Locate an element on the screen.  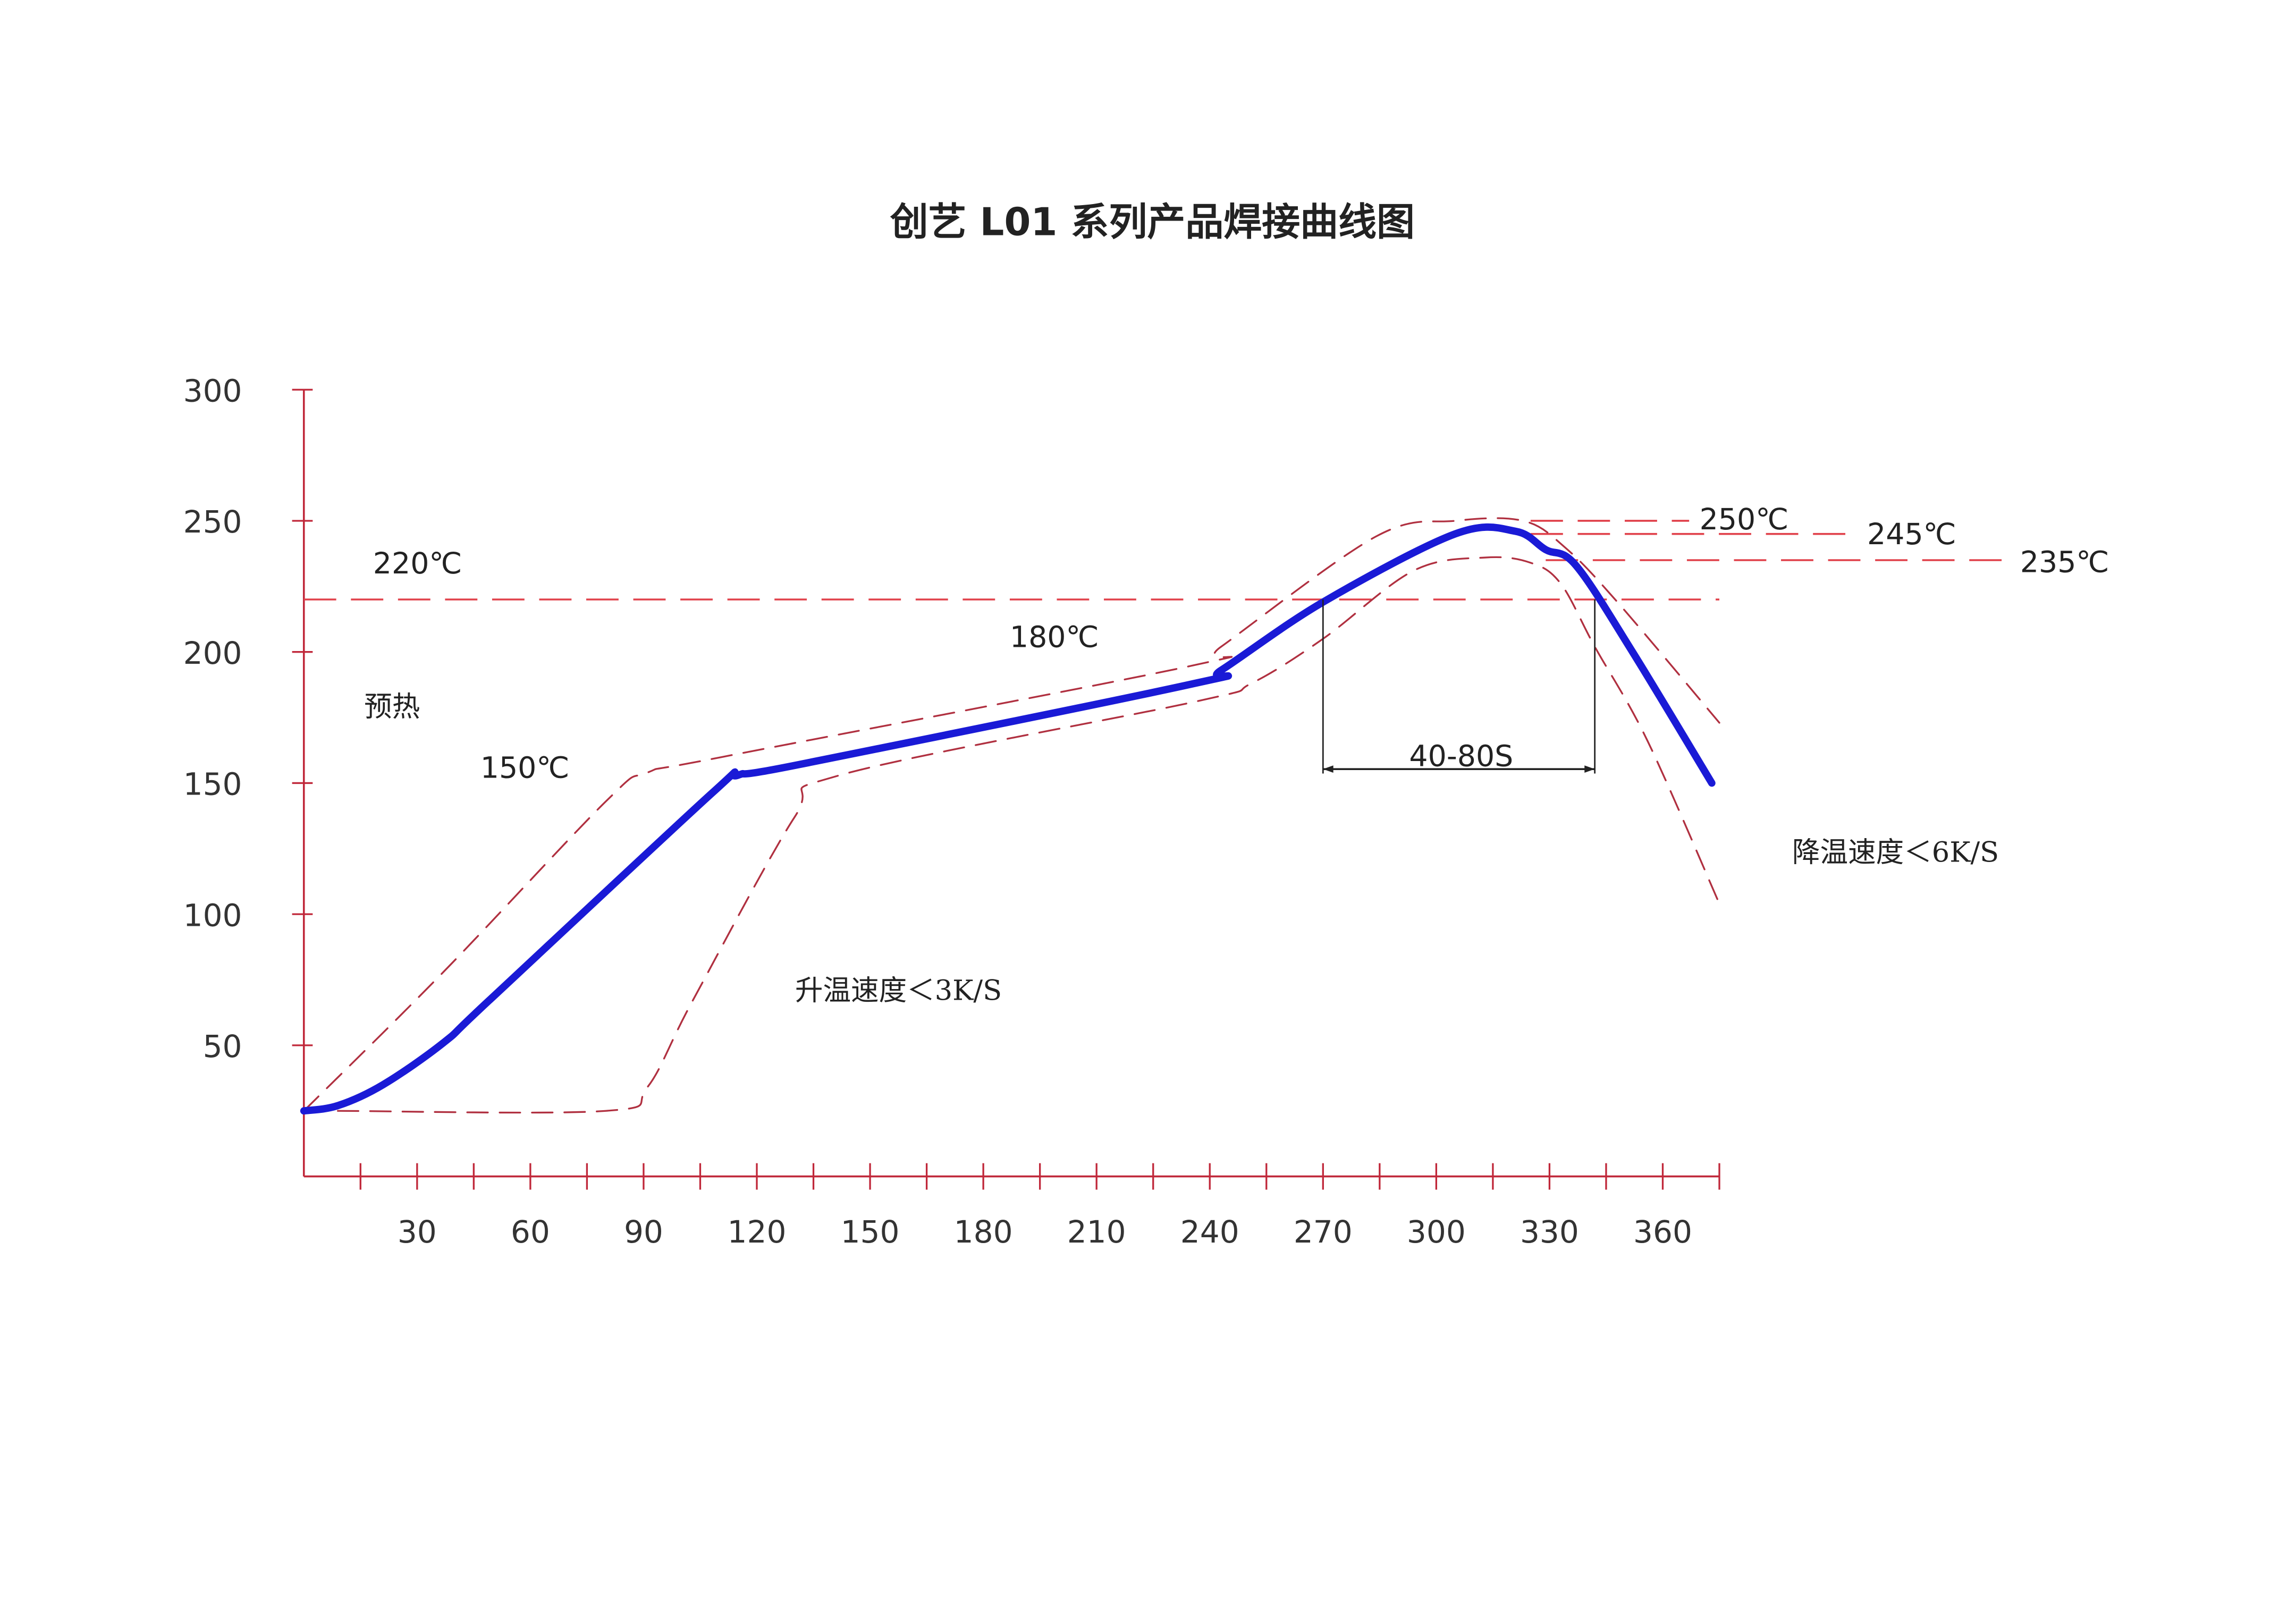
x-tick-label: 180 is located at coordinates (983, 1232).